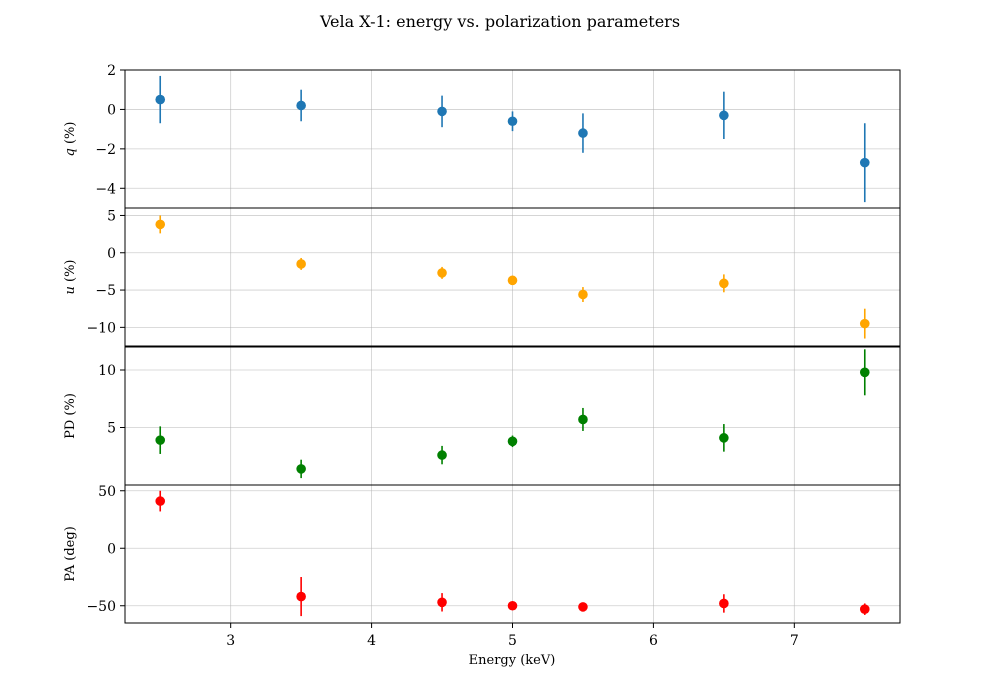  Describe the element at coordinates (70, 416) in the screenshot. I see `y-axis-label: PD (%)` at that location.